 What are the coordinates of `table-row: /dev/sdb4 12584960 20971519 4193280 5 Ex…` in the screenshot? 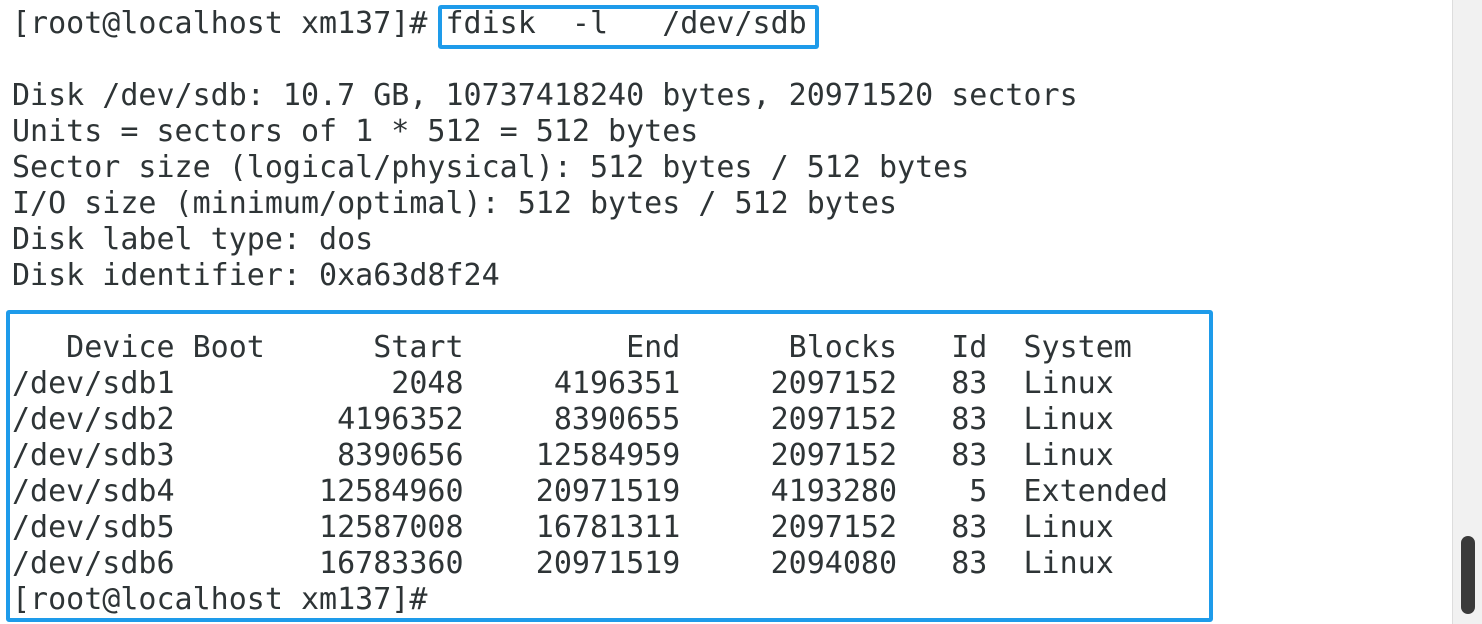 It's located at (590, 491).